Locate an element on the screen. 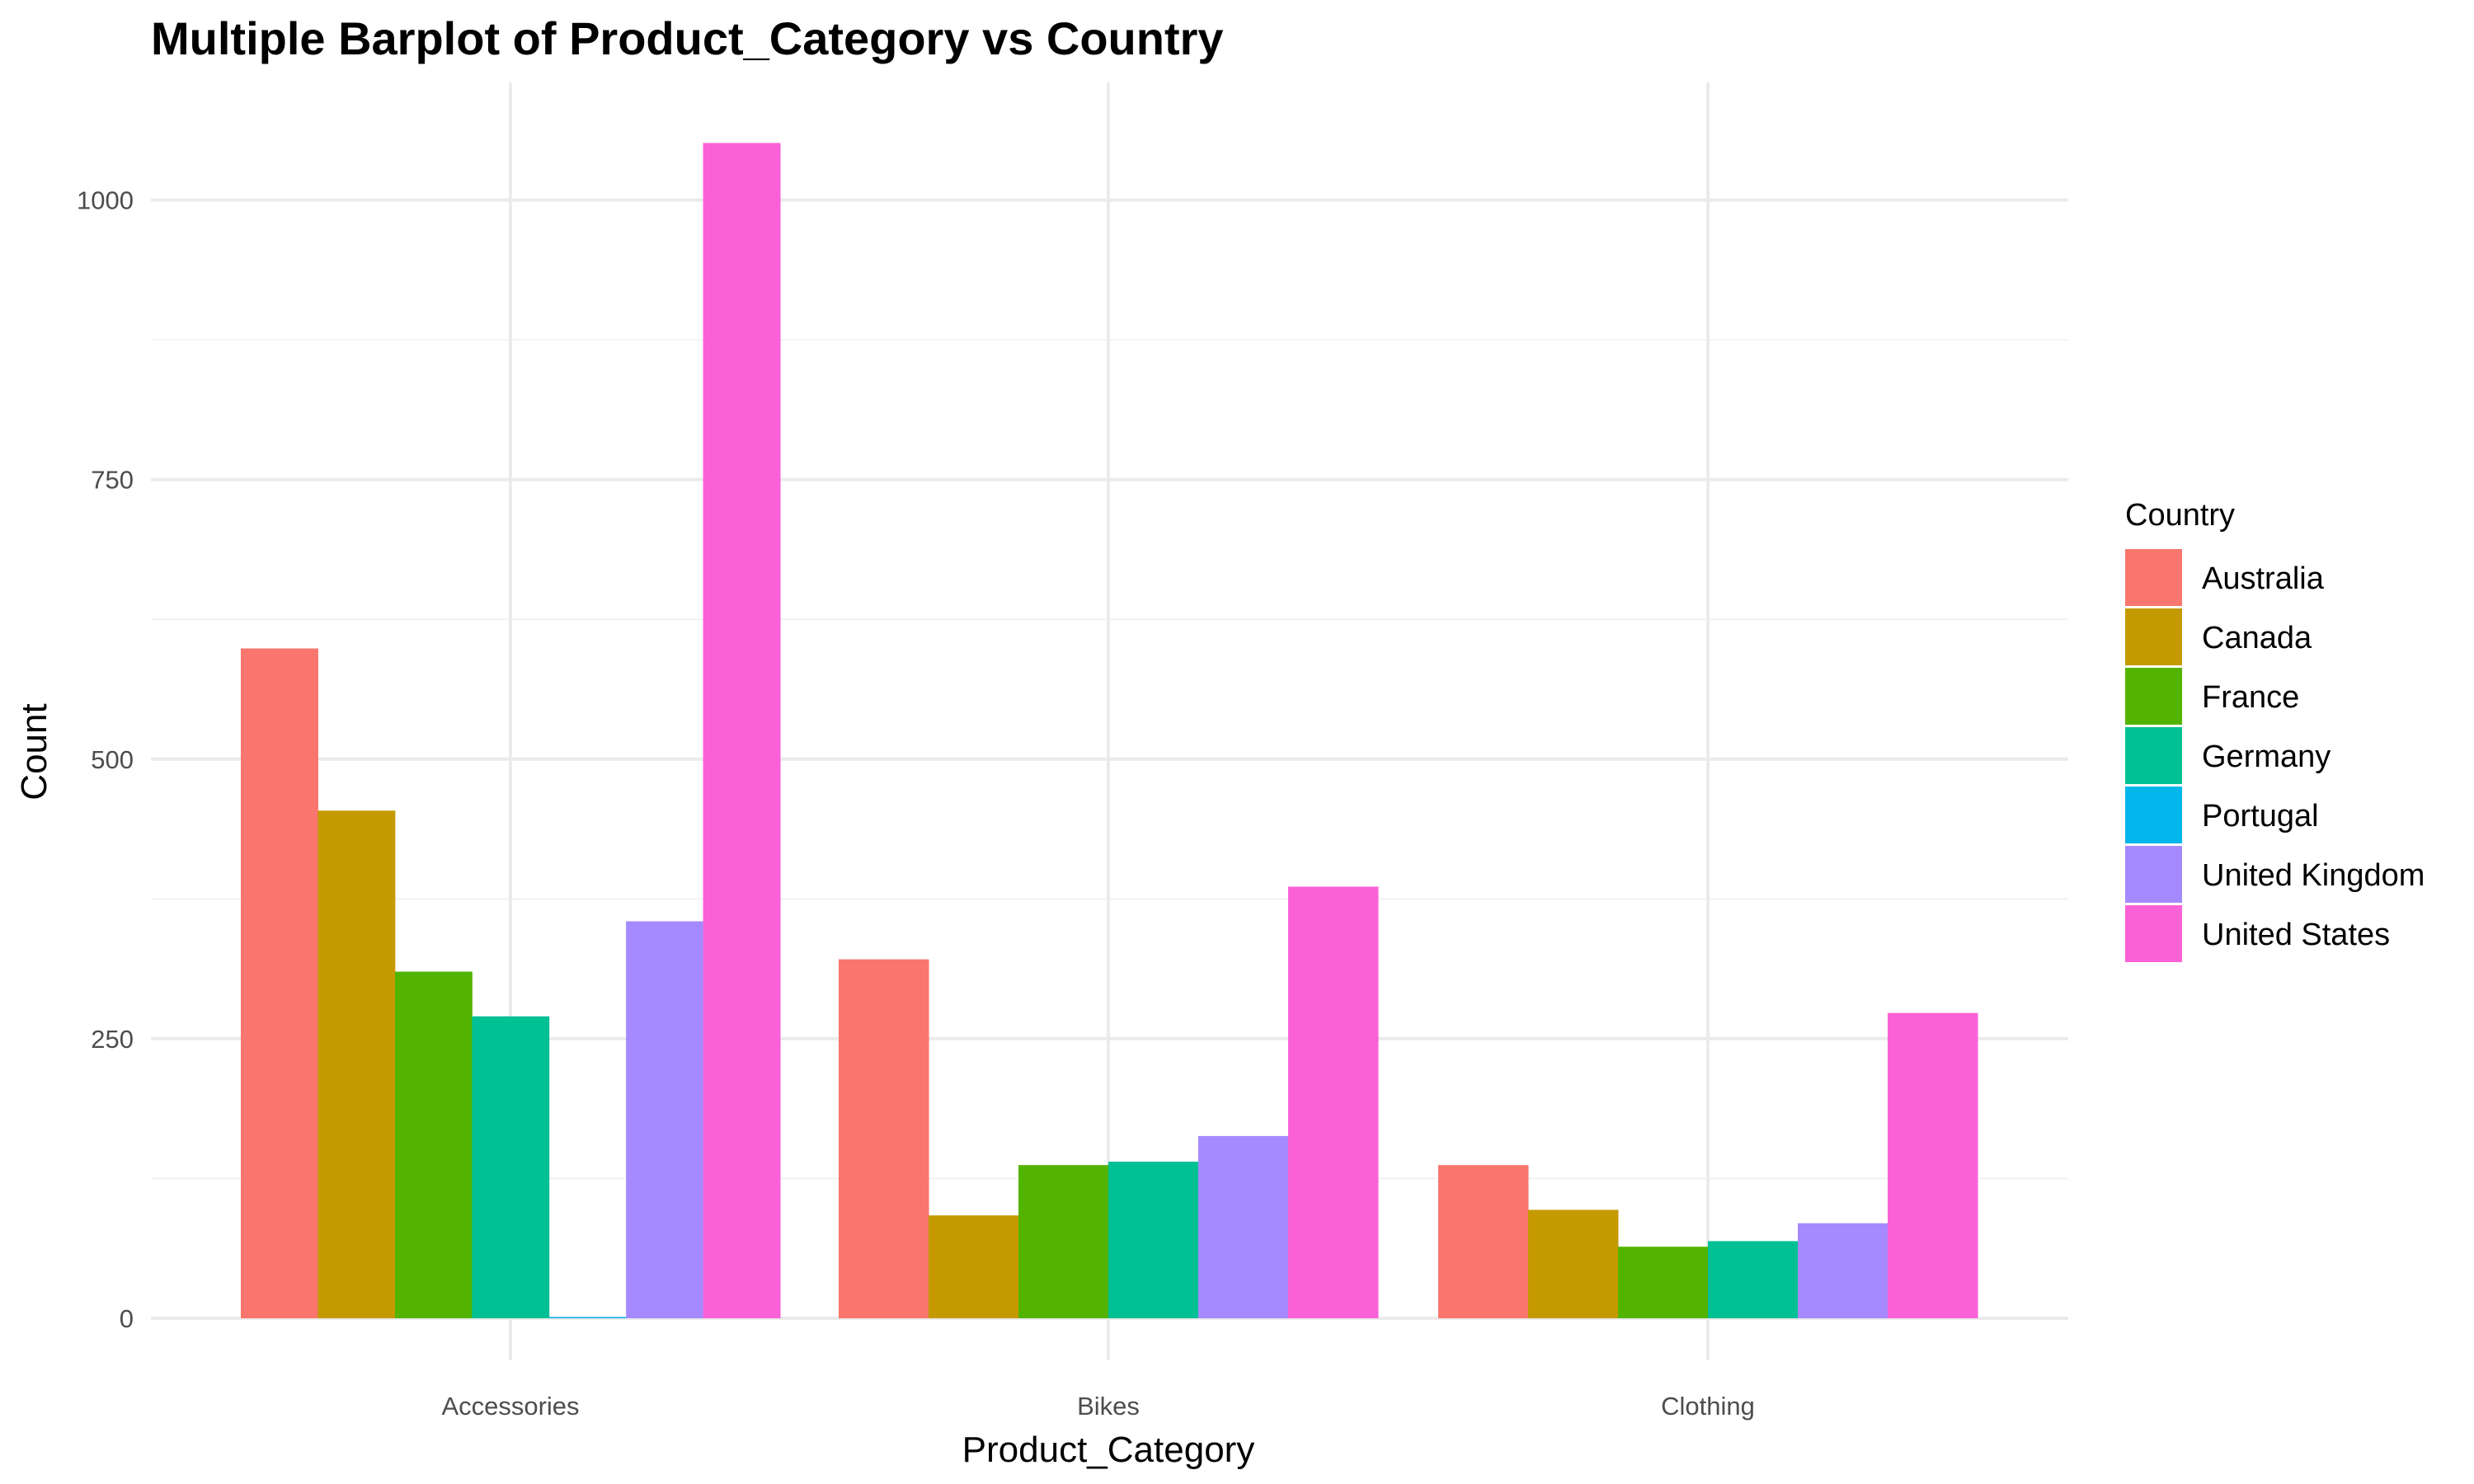 This screenshot has width=2474, height=1484. x-tick-label: Accessories is located at coordinates (510, 1406).